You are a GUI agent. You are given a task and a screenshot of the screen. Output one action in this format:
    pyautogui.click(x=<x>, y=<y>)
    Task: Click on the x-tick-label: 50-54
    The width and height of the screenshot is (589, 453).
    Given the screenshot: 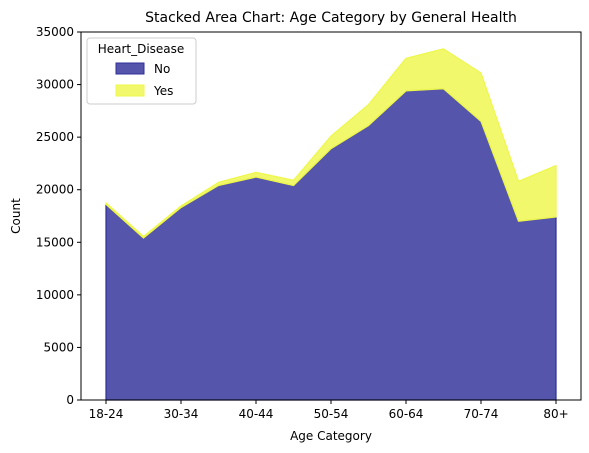 What is the action you would take?
    pyautogui.click(x=331, y=414)
    